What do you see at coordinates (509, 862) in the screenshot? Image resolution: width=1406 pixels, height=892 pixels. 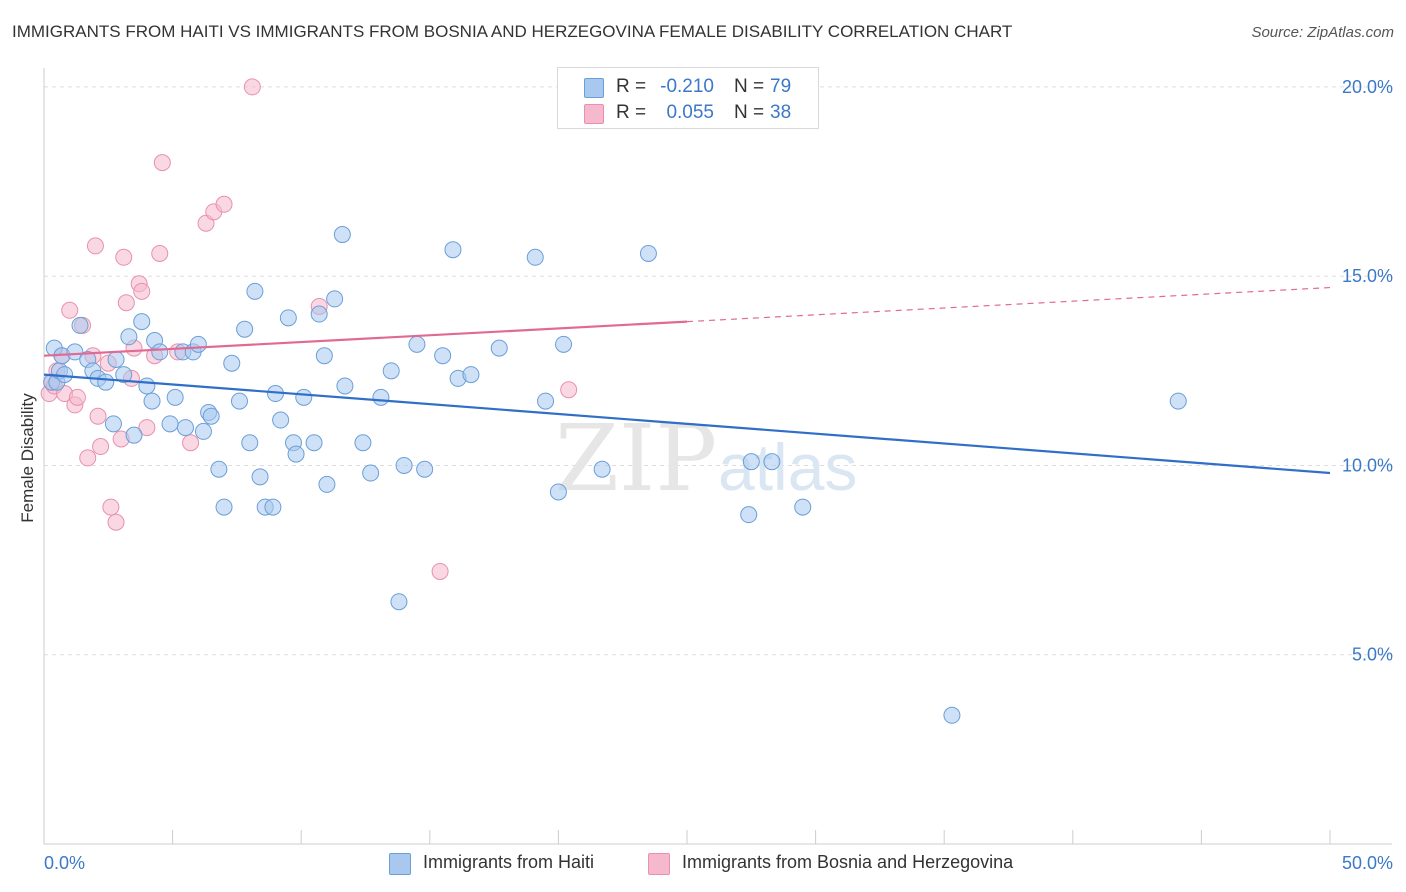 I see `bottom-legend-label-haiti: Immigrants from Haiti` at bounding box center [509, 862].